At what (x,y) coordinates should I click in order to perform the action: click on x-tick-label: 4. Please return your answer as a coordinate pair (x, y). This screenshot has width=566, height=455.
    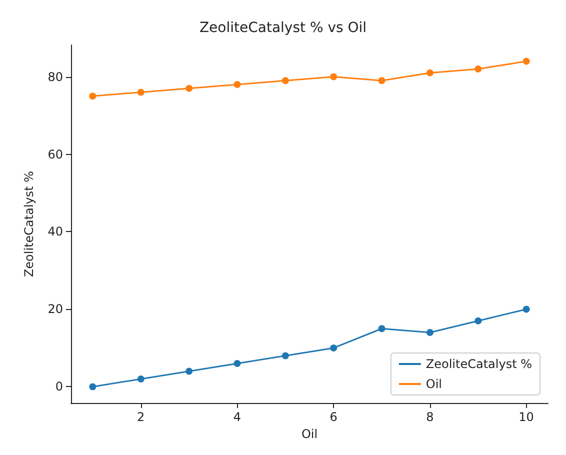
    Looking at the image, I should click on (237, 417).